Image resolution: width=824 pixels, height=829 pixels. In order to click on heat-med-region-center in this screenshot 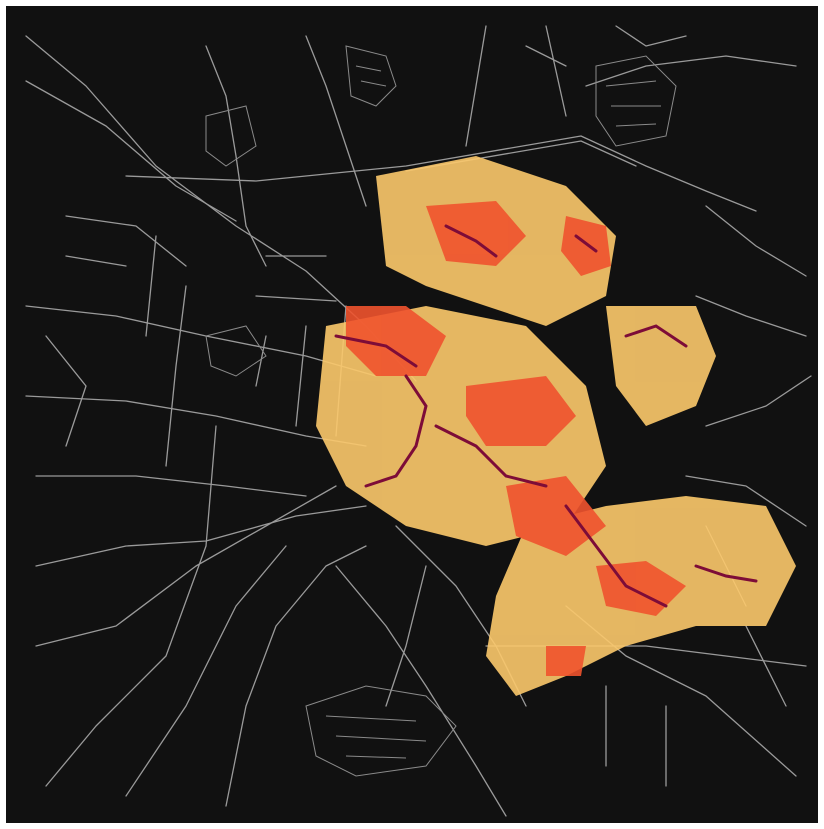, I will do `click(396, 341)`.